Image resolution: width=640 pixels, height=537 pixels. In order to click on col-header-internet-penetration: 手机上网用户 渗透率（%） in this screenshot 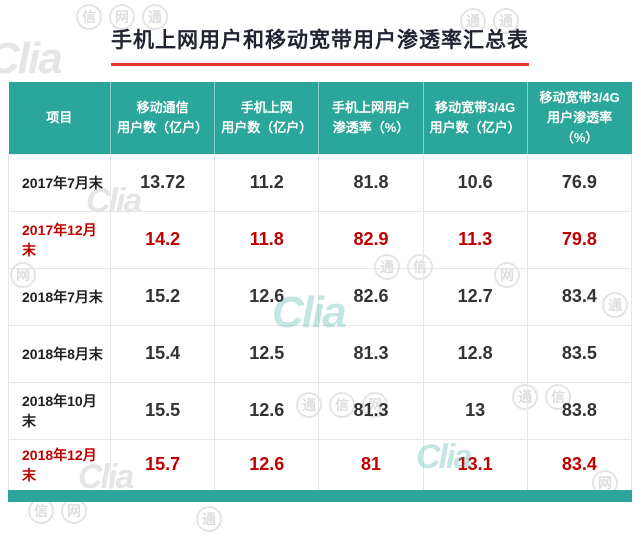, I will do `click(371, 118)`.